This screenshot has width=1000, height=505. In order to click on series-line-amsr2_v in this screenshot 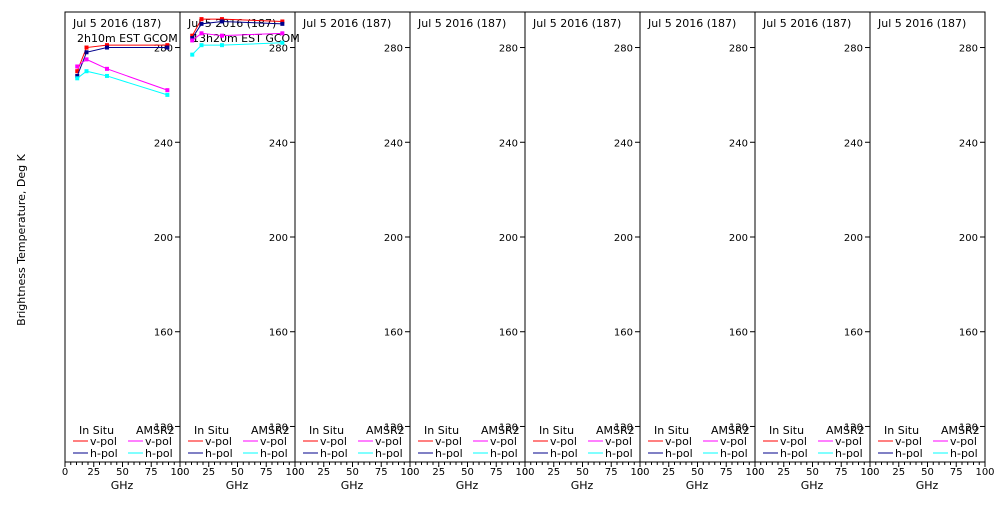, I will do `click(237, 36)`.